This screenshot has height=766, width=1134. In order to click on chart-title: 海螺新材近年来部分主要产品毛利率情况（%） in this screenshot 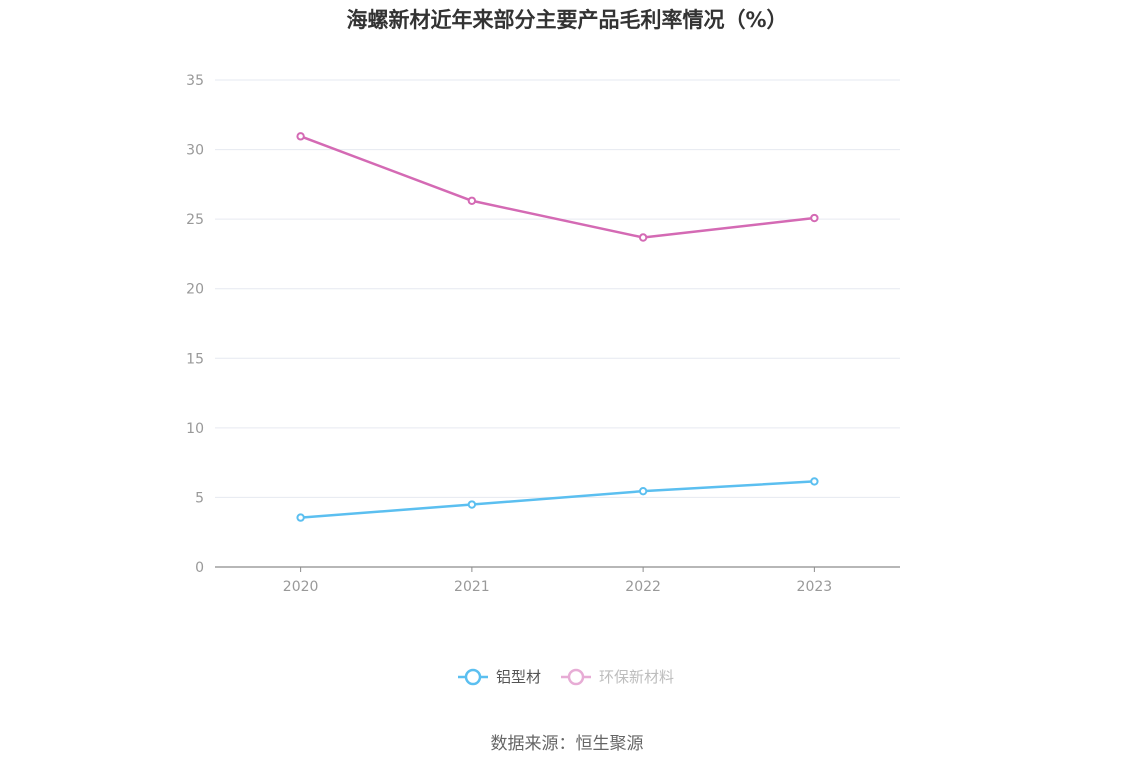, I will do `click(567, 20)`.